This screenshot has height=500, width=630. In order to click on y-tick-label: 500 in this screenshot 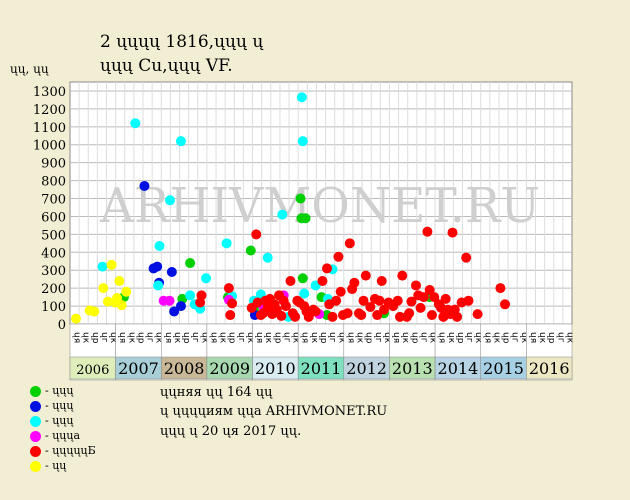, I will do `click(53, 235)`.